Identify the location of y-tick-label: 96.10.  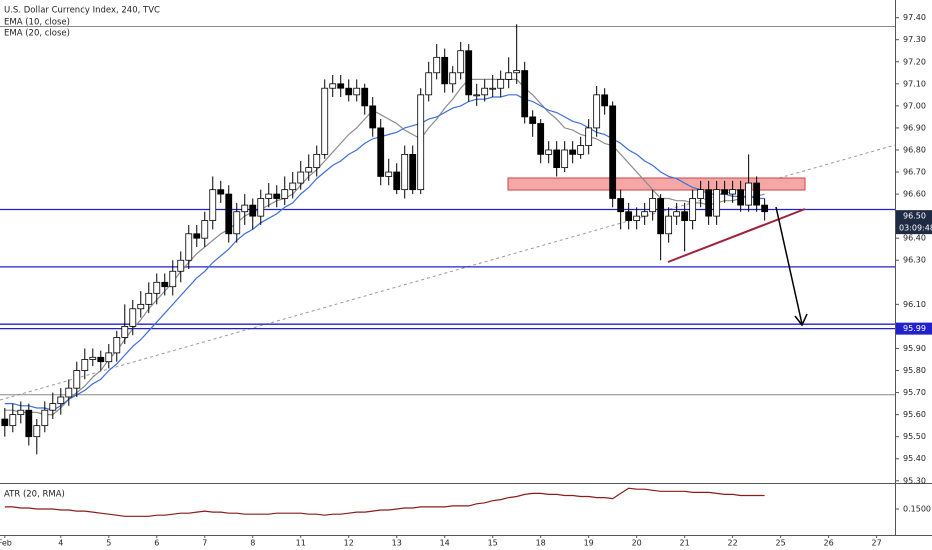
(914, 304).